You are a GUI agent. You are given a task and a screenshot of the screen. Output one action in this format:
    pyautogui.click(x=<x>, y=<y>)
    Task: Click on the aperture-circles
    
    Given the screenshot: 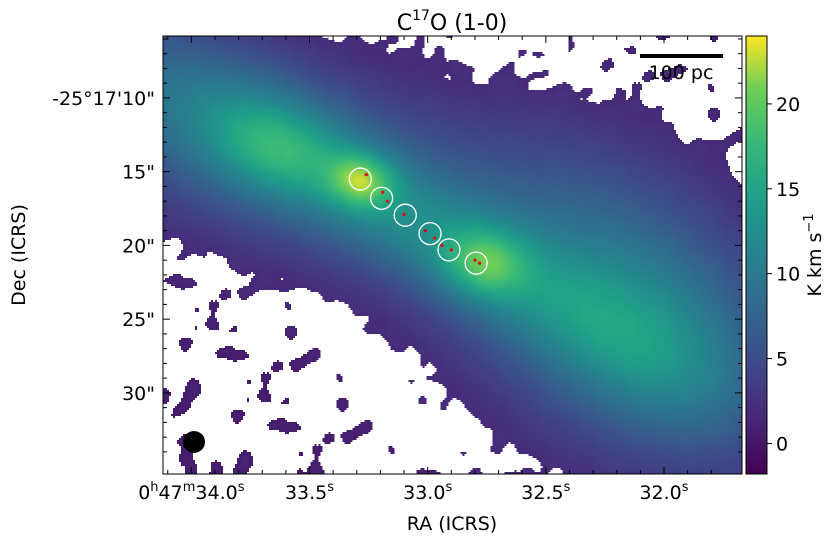 What is the action you would take?
    pyautogui.click(x=418, y=221)
    